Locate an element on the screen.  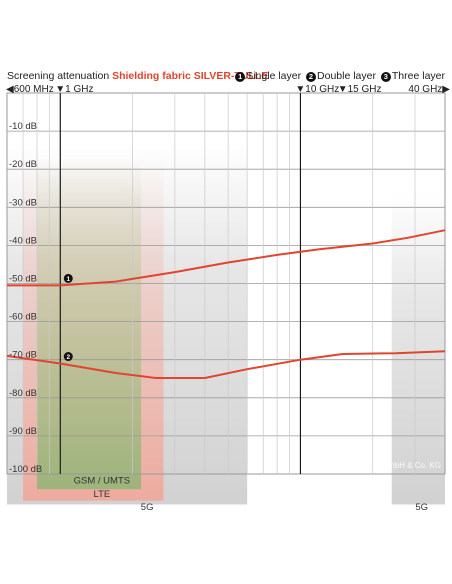
chart-legend: 1 Single layer 2 Double layer 3 Three layer is located at coordinates (339, 76).